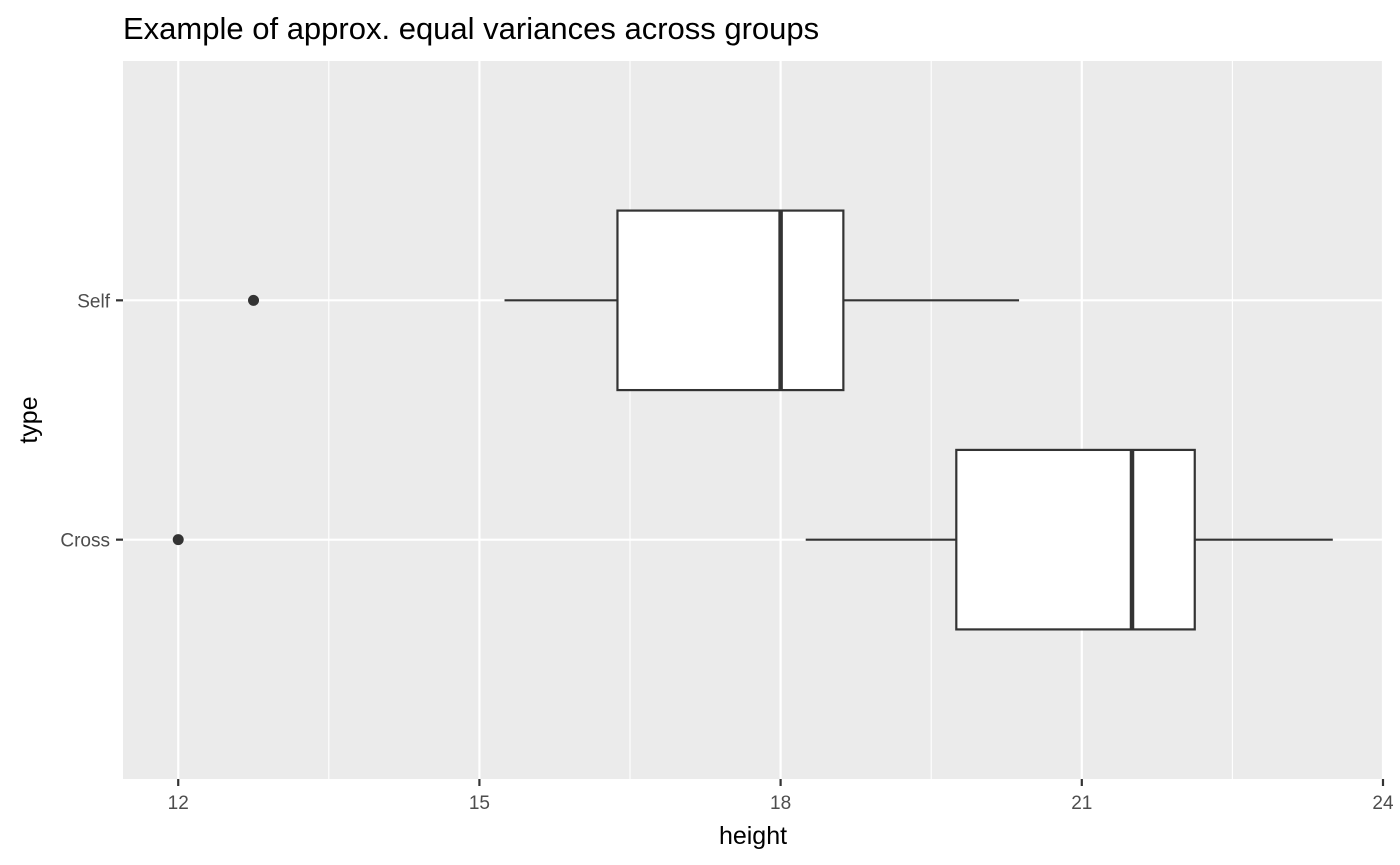  I want to click on x-tick-label: 12, so click(178, 803).